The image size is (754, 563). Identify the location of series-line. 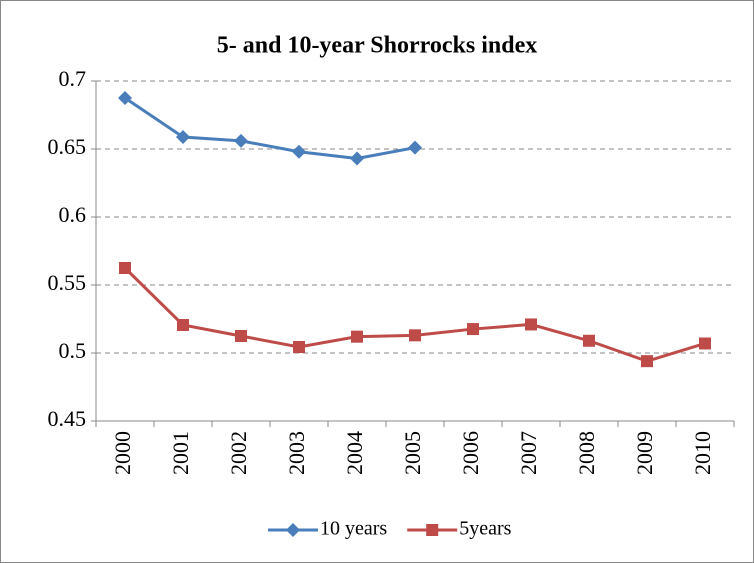
(270, 128).